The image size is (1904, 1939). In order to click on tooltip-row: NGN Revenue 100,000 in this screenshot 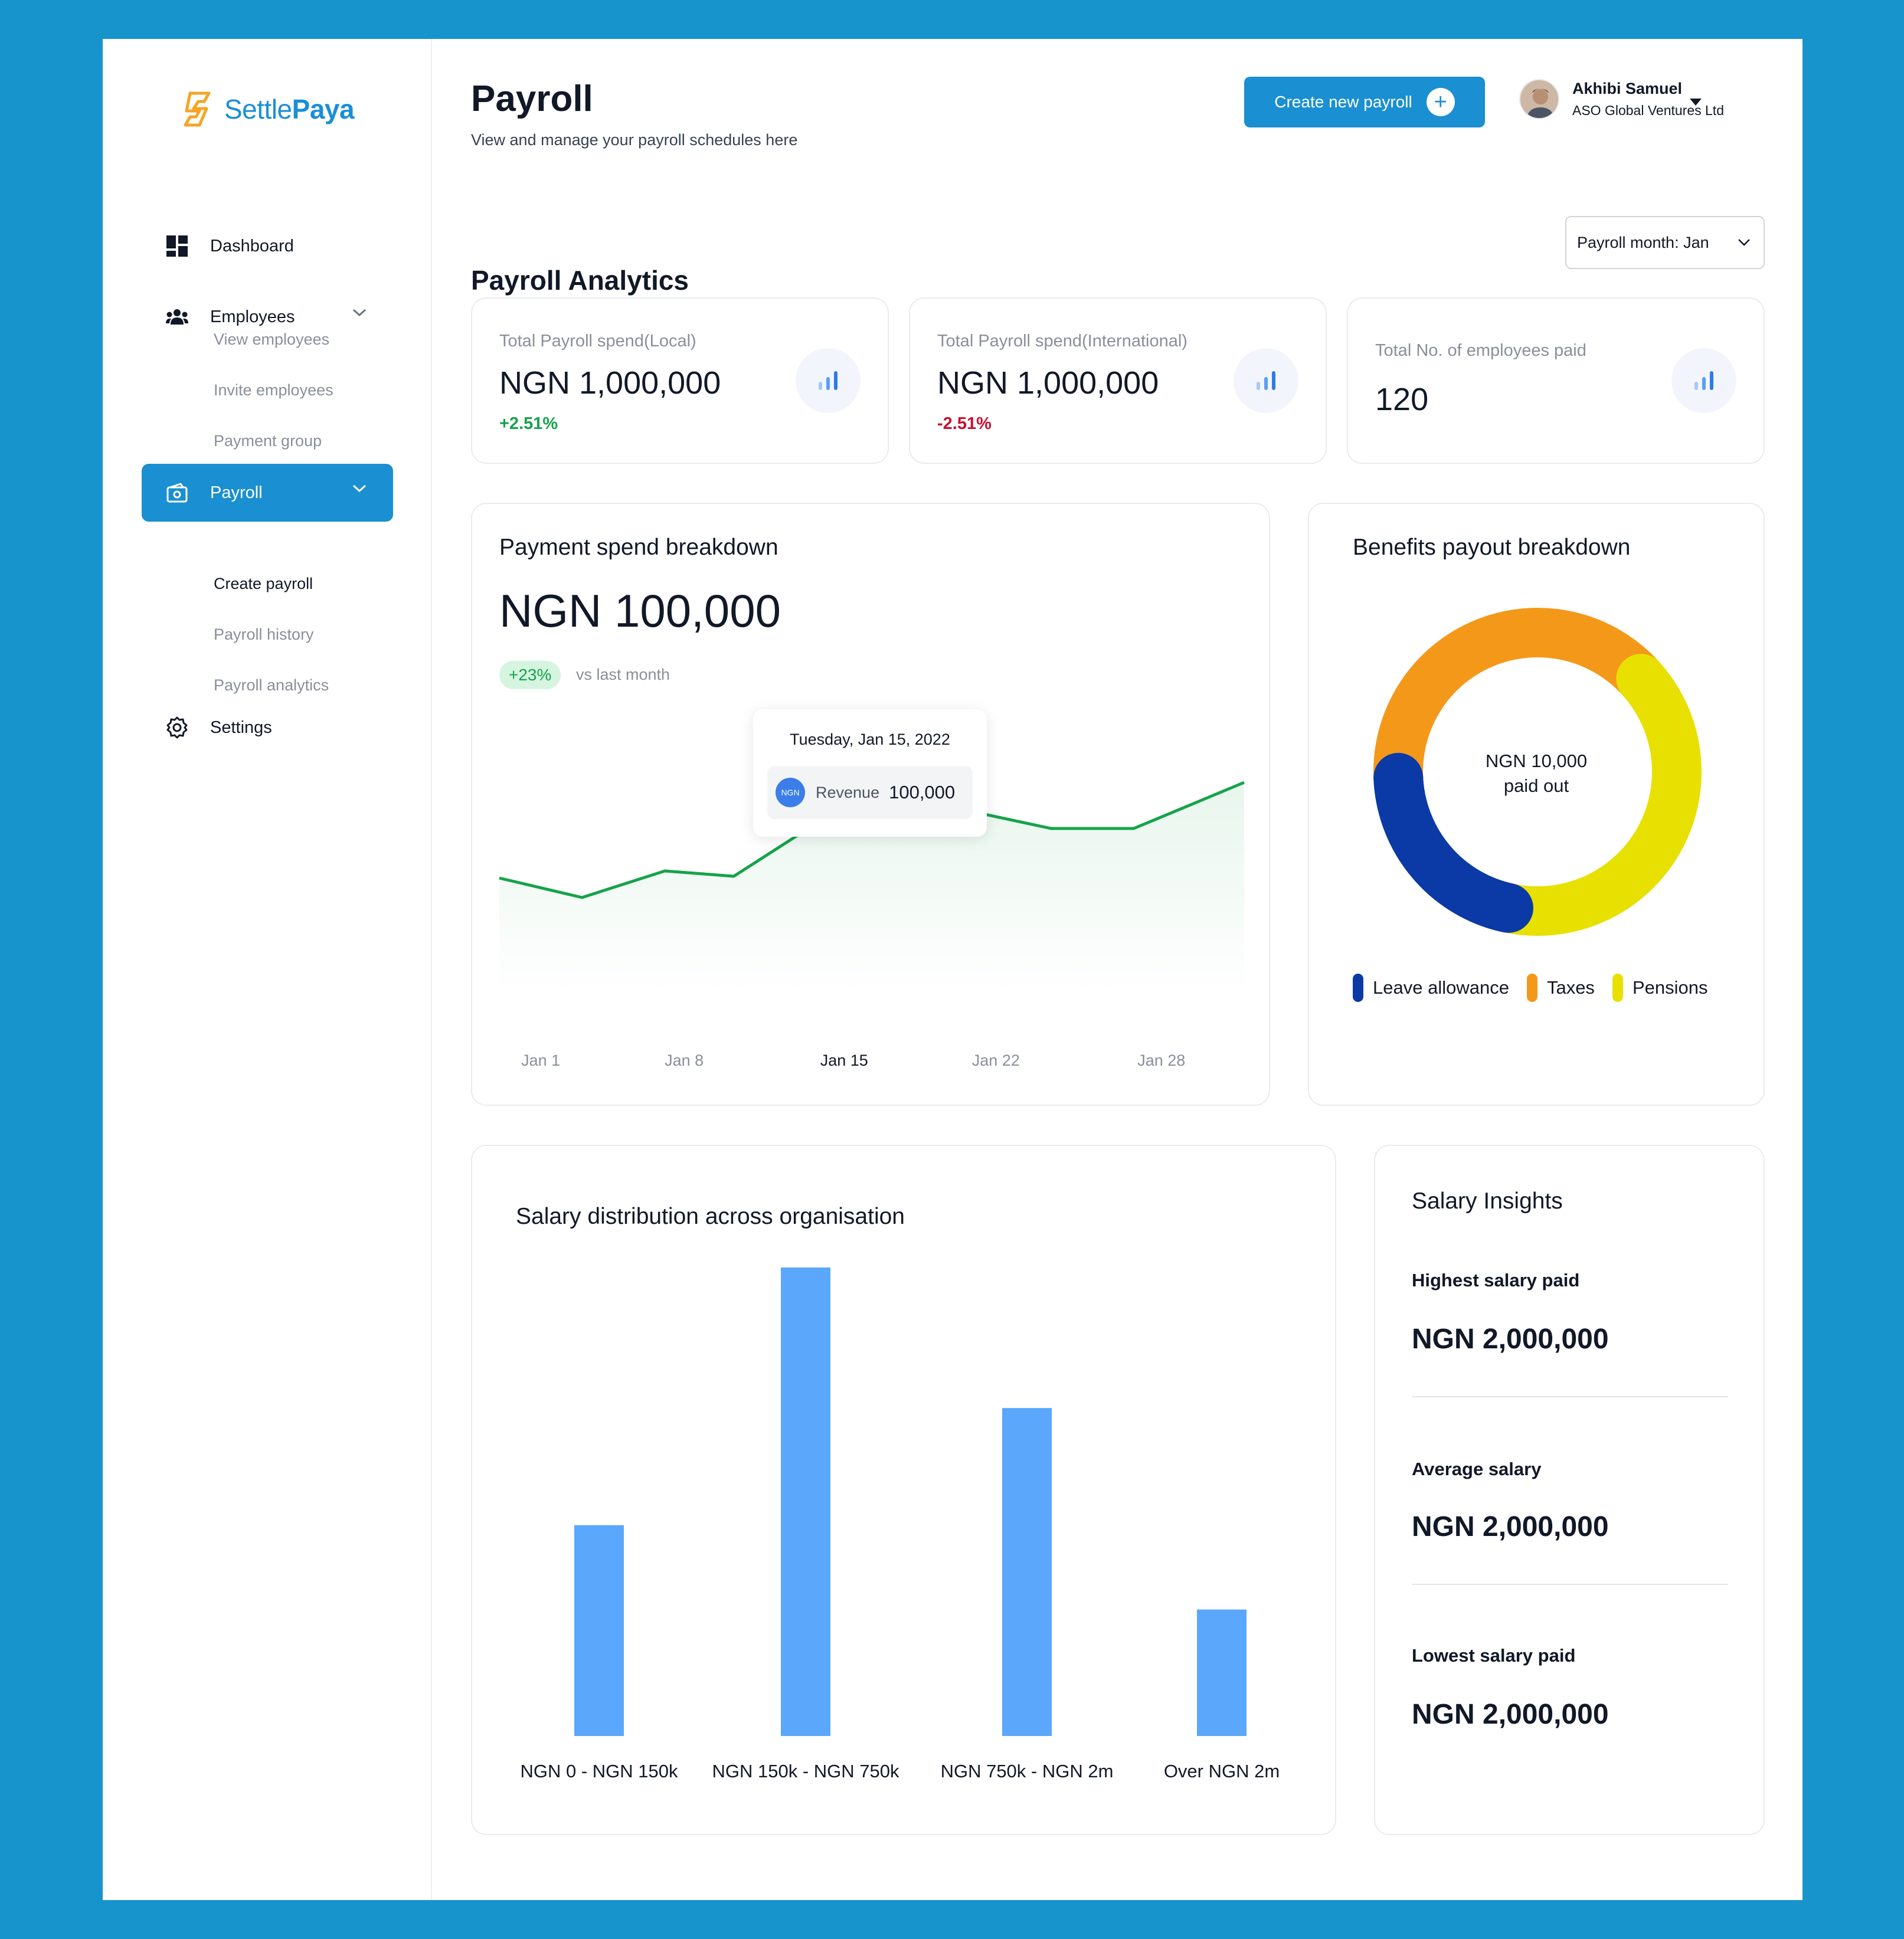, I will do `click(870, 792)`.